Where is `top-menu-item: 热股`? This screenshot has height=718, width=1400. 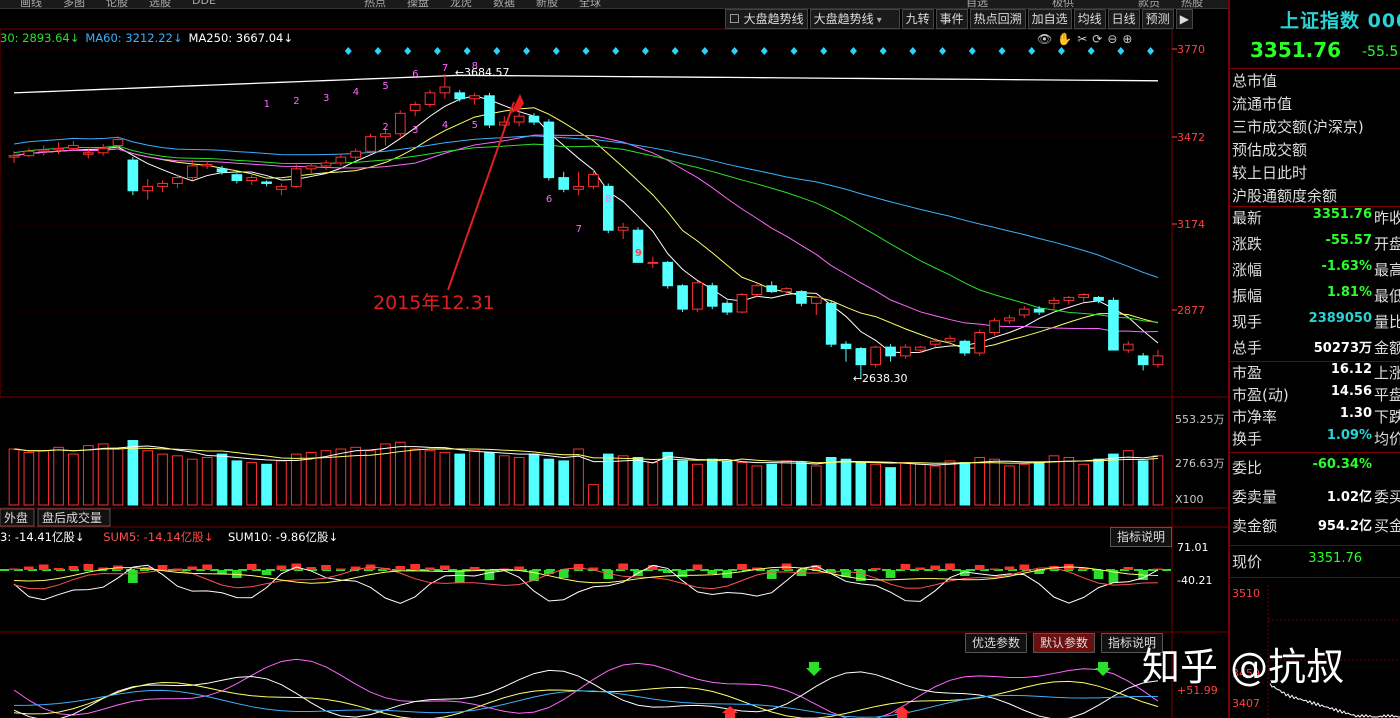
top-menu-item: 热股 is located at coordinates (1192, 4).